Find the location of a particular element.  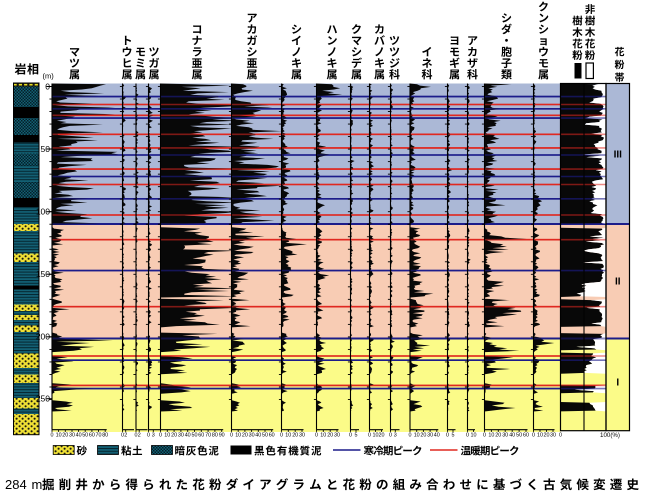

svg-text: m is located at coordinates (37, 484).